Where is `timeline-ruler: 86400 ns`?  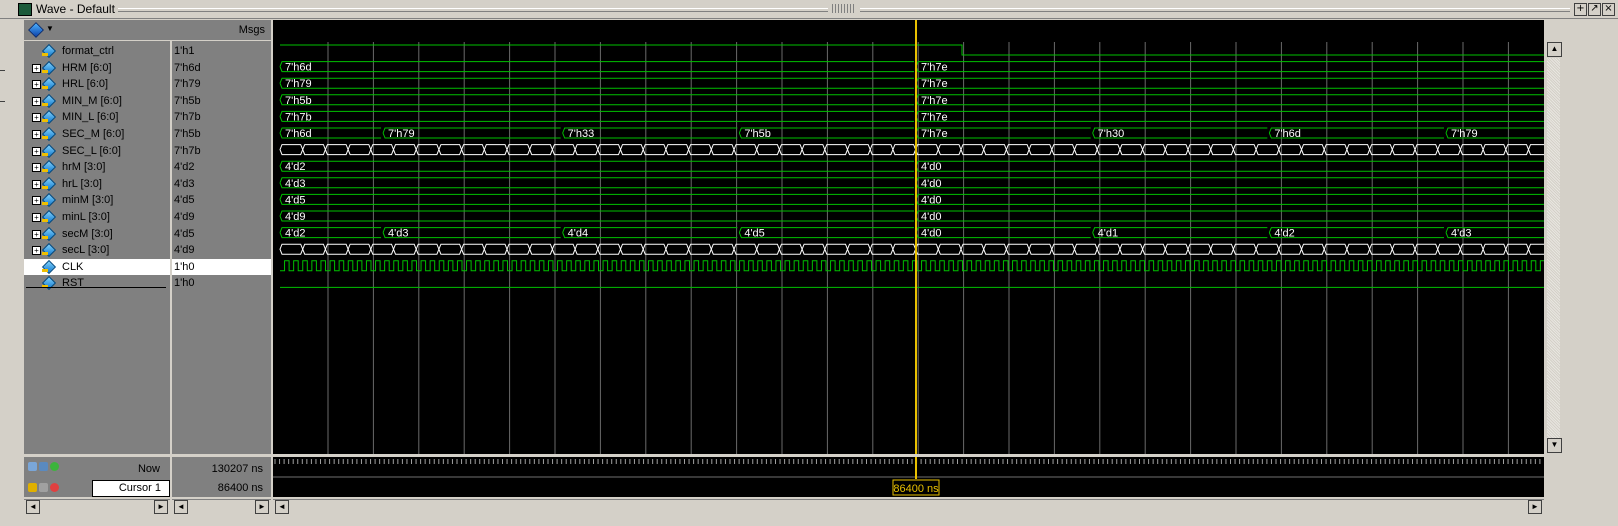
timeline-ruler: 86400 ns is located at coordinates (908, 477).